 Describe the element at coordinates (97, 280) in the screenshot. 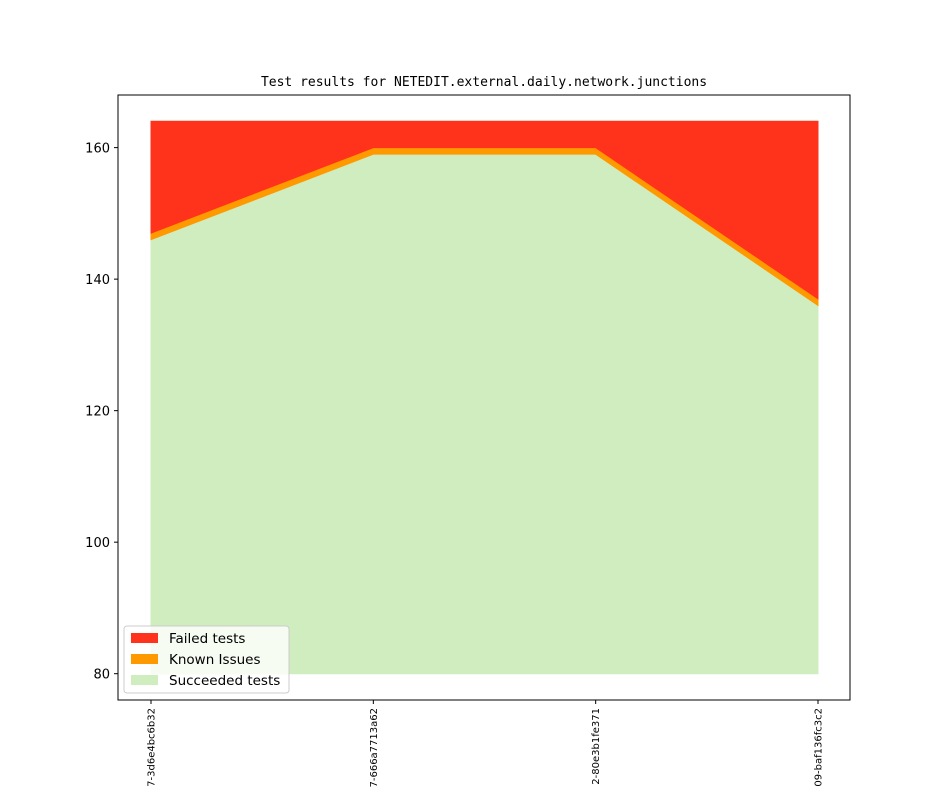

I see `y-tick-label: 140` at that location.